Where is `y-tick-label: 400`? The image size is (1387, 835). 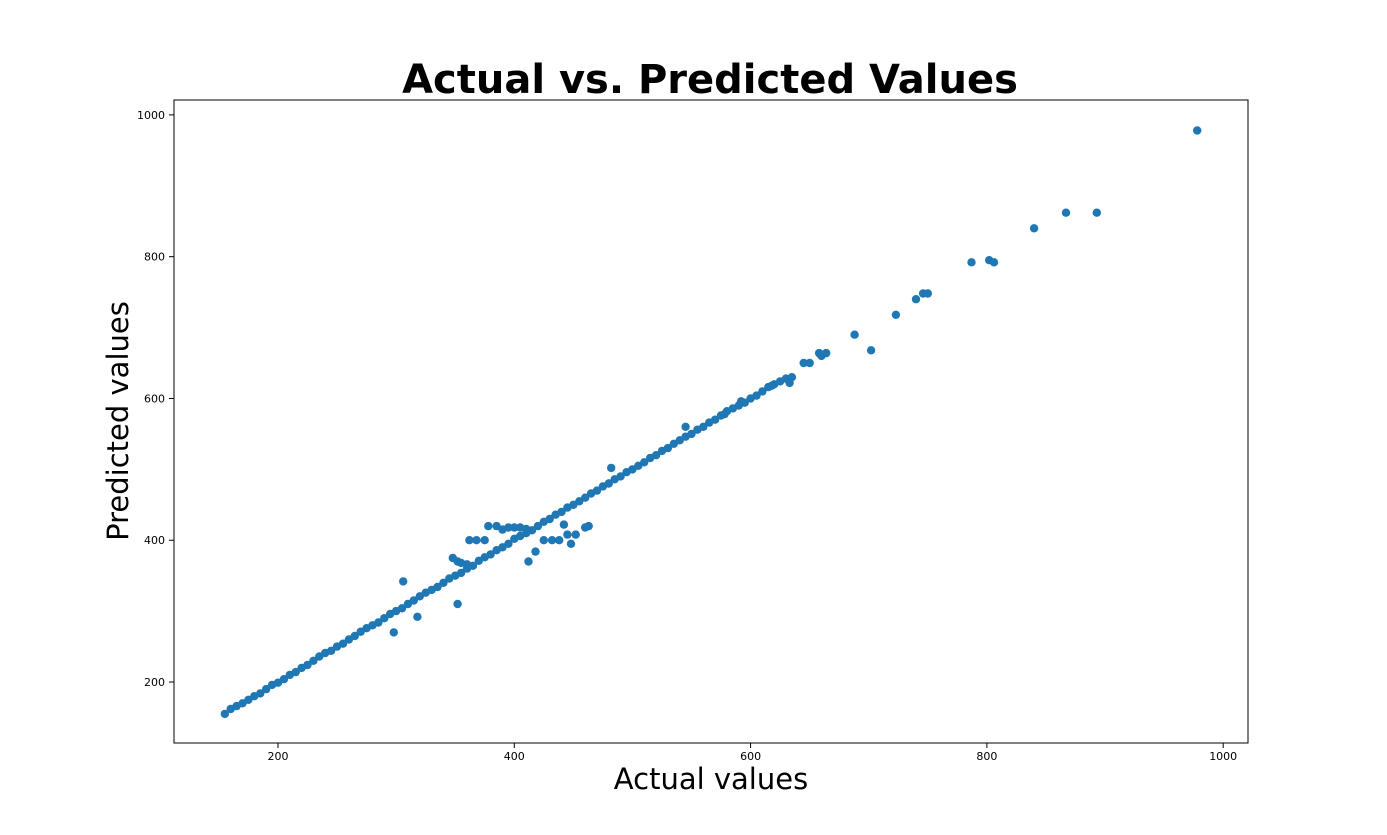
y-tick-label: 400 is located at coordinates (154, 540).